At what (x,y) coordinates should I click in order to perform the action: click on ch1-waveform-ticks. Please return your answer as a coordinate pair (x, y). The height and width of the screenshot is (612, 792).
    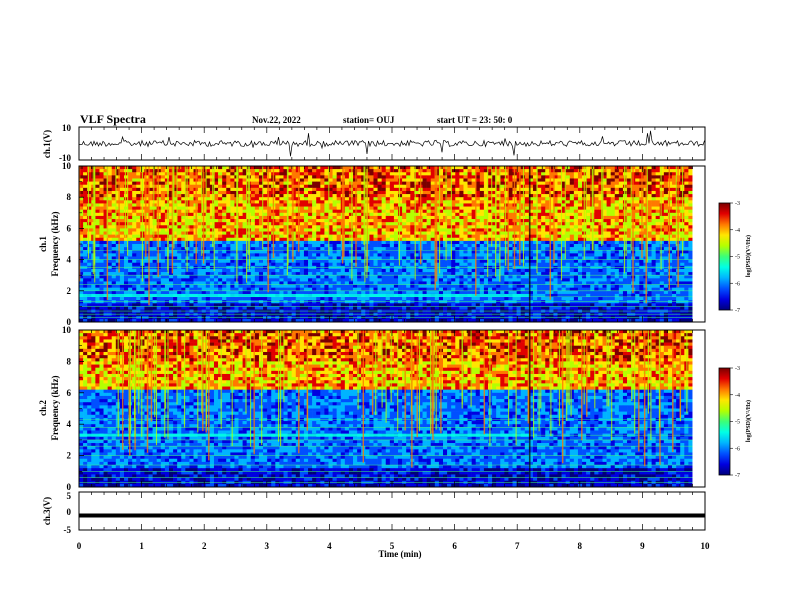
    Looking at the image, I should click on (392, 143).